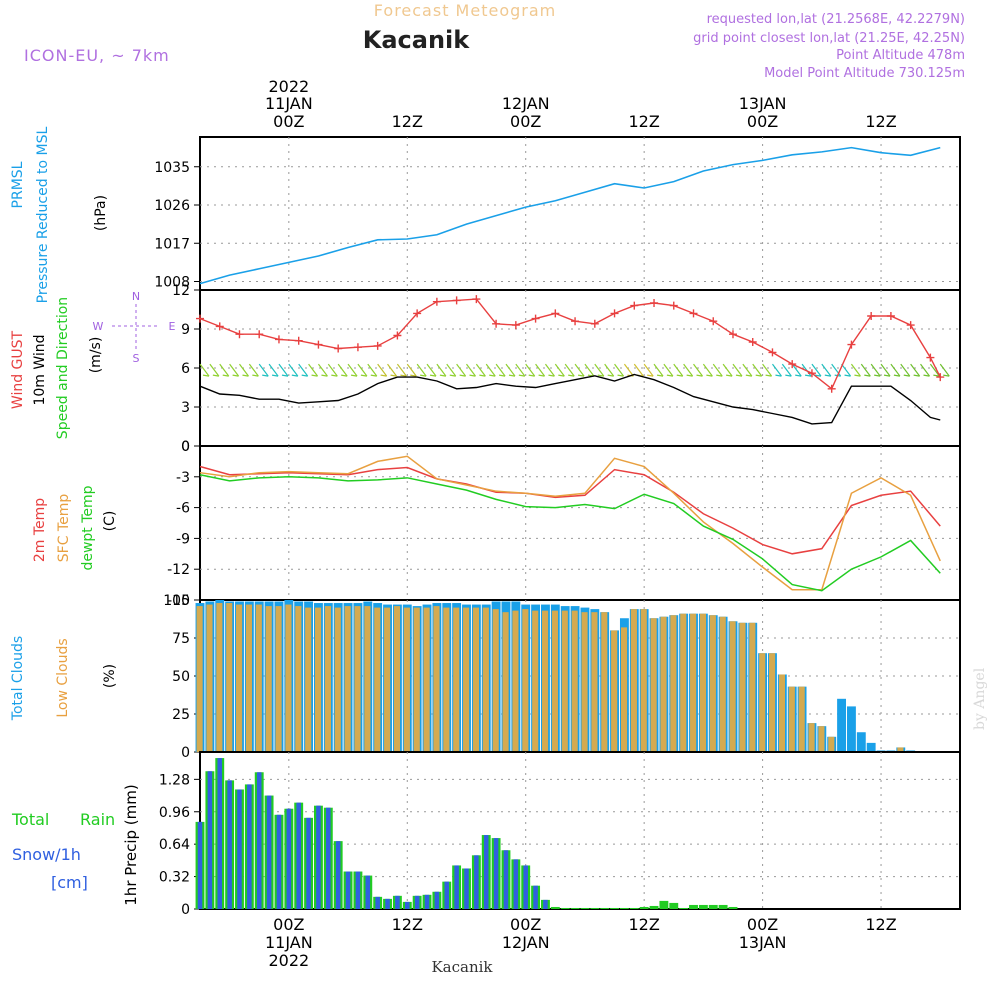  What do you see at coordinates (763, 103) in the screenshot?
I see `top-date-label: 13JAN` at bounding box center [763, 103].